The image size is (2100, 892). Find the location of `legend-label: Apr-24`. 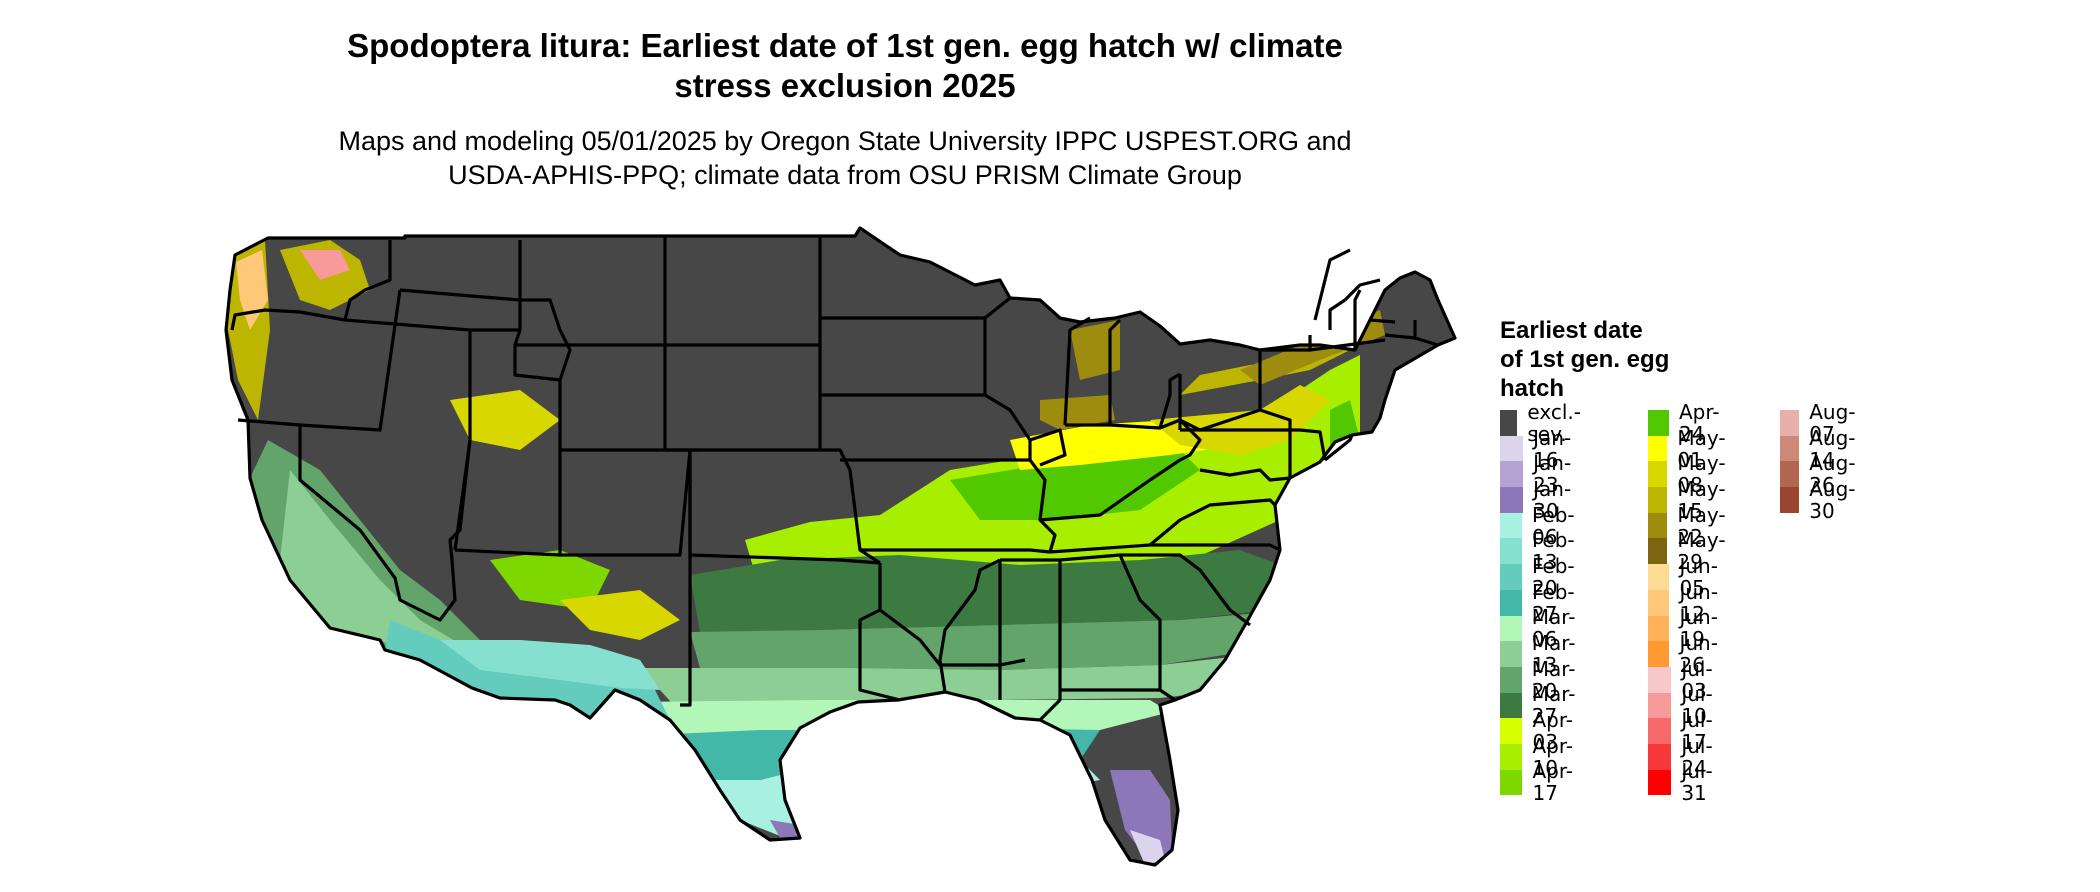

legend-label: Apr-24 is located at coordinates (1699, 422).